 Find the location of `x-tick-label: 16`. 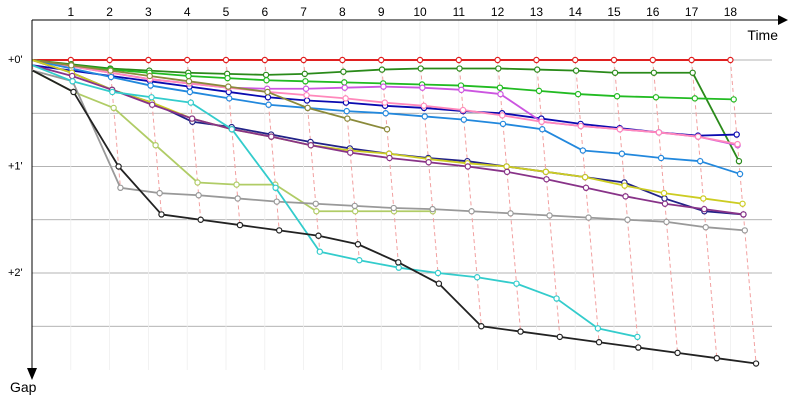

x-tick-label: 16 is located at coordinates (653, 12).